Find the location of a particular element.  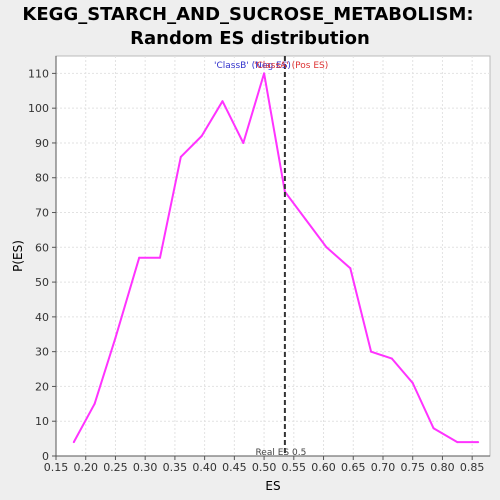

chart-title-line-2: Random ES distribution is located at coordinates (250, 38).